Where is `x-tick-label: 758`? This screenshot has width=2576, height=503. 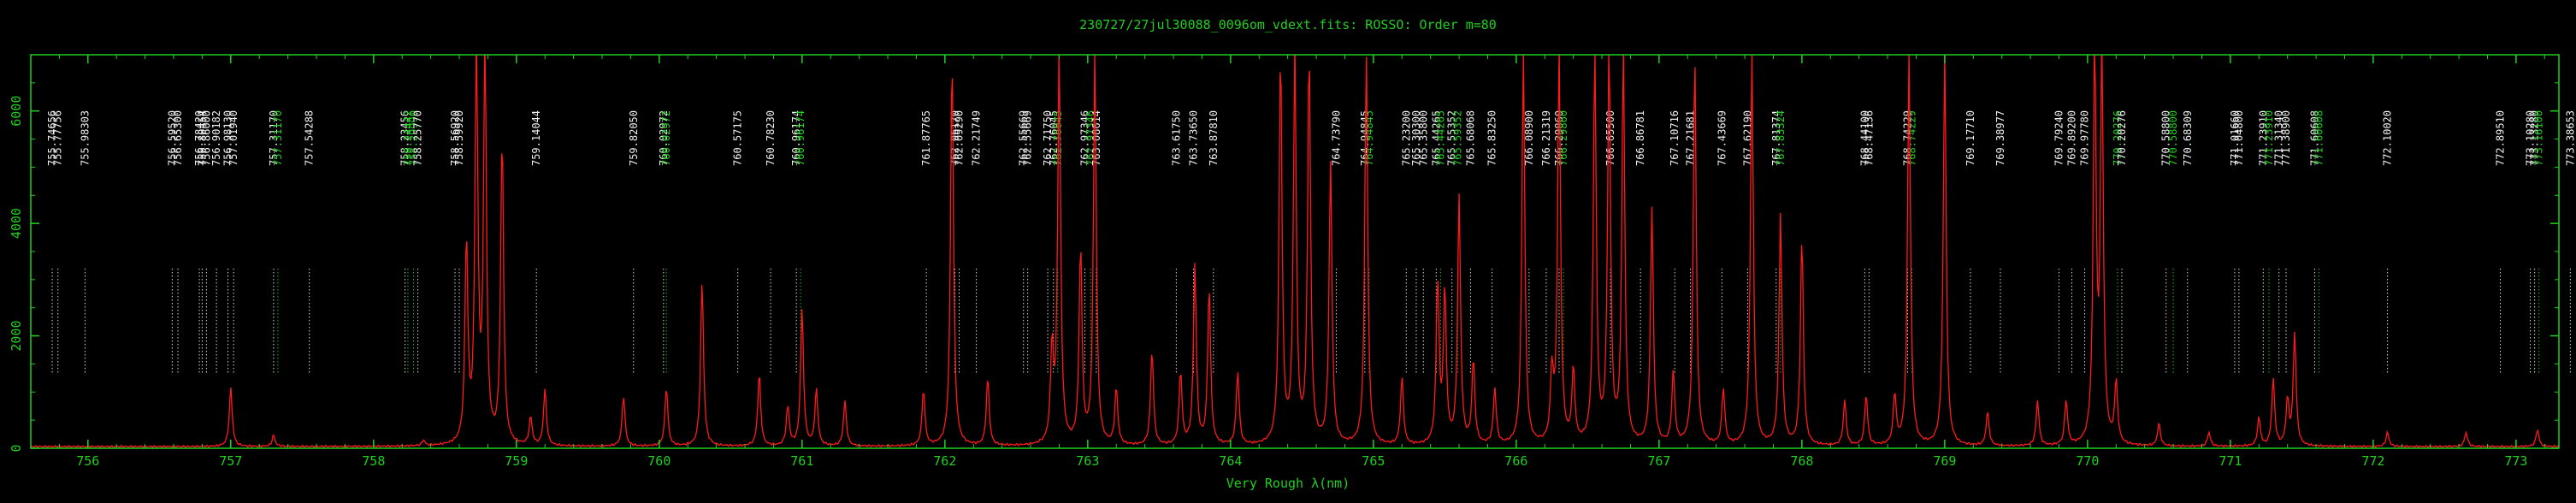 x-tick-label: 758 is located at coordinates (373, 461).